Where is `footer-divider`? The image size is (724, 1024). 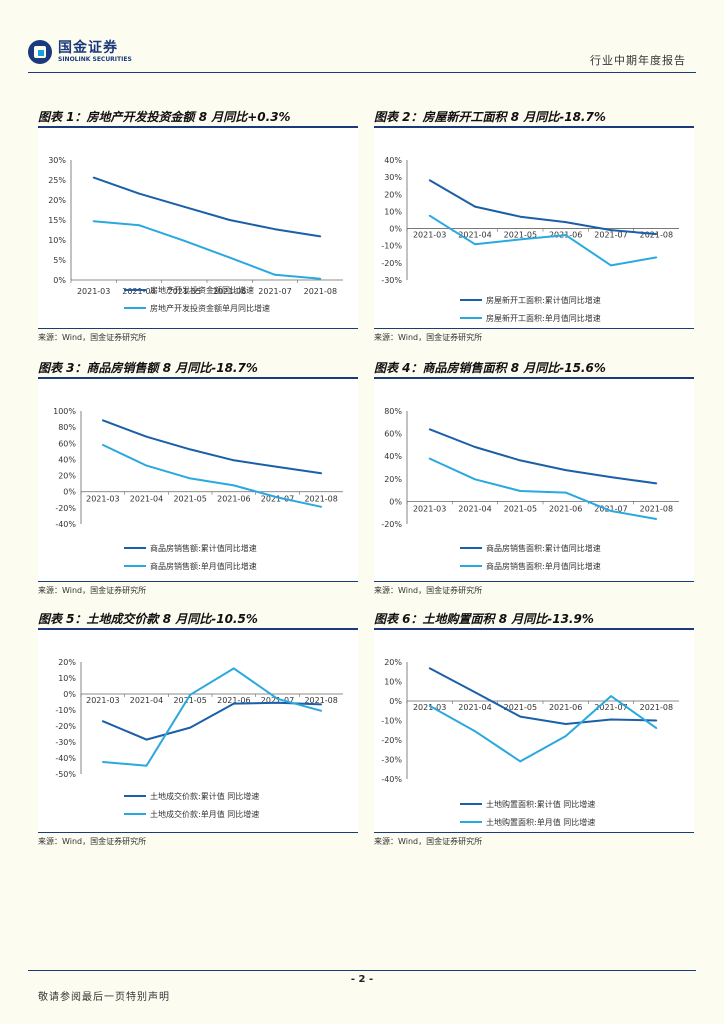 footer-divider is located at coordinates (362, 970).